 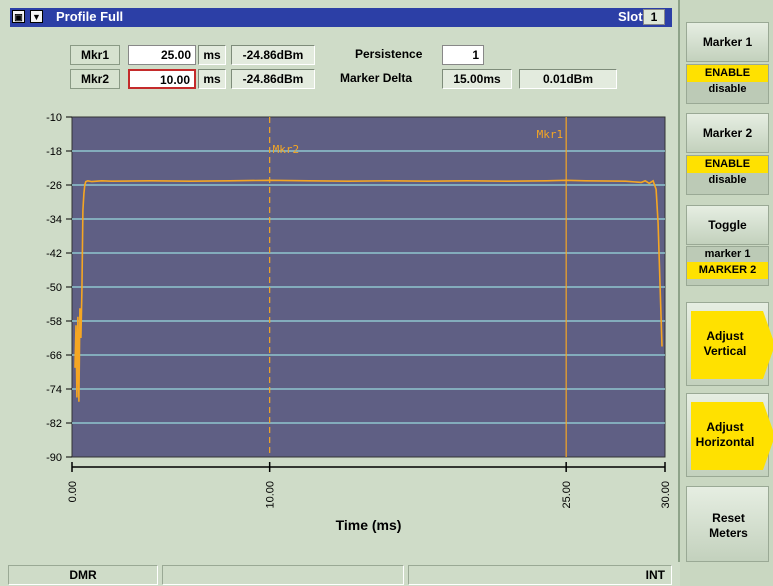 I want to click on marker1-enable-toggle: ENABLE disable, so click(x=727, y=84).